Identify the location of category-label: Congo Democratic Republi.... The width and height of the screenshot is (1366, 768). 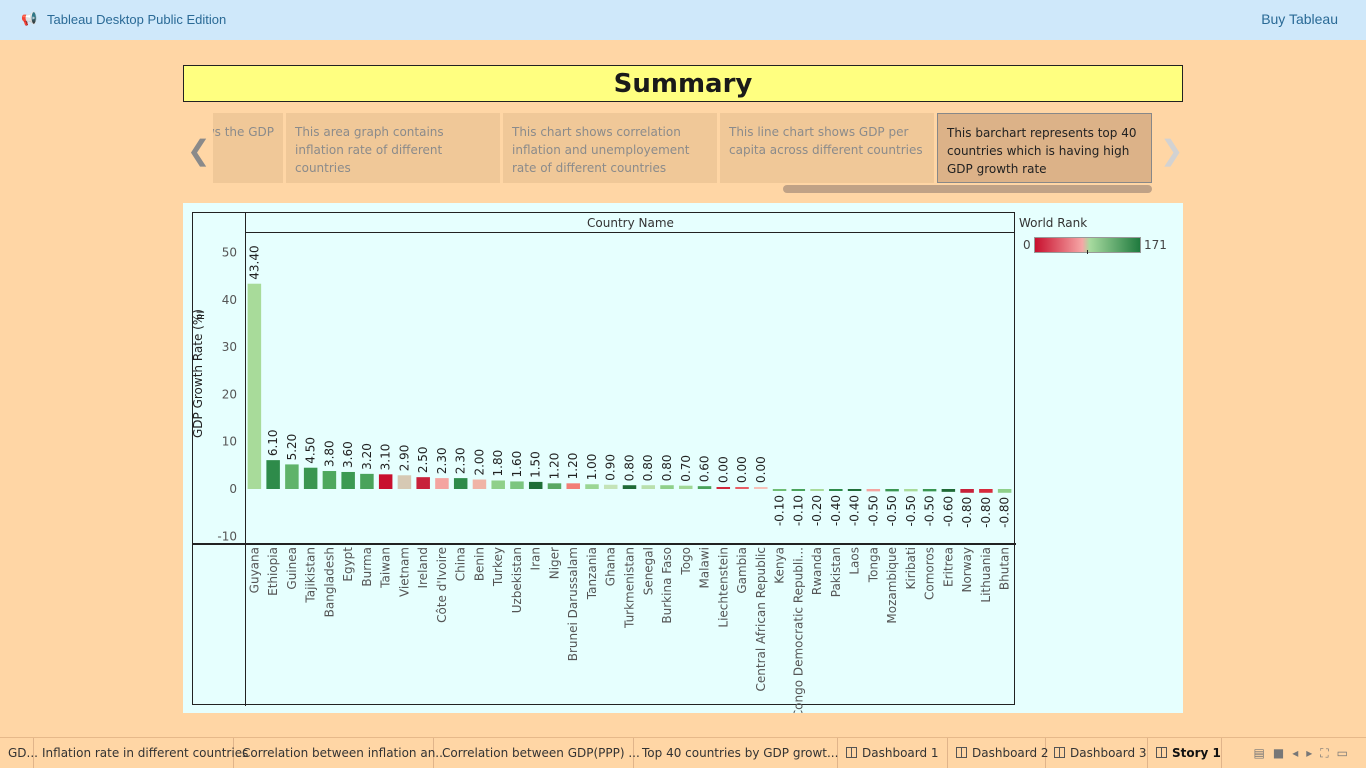
(798, 630).